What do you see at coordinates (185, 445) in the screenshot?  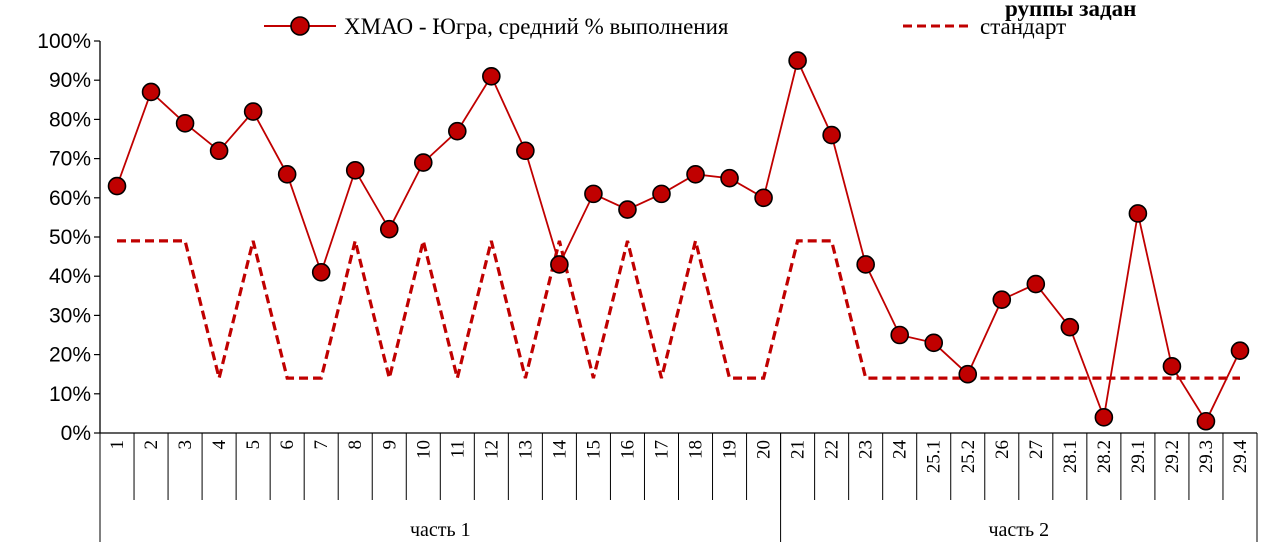 I see `x-tick-label: 3` at bounding box center [185, 445].